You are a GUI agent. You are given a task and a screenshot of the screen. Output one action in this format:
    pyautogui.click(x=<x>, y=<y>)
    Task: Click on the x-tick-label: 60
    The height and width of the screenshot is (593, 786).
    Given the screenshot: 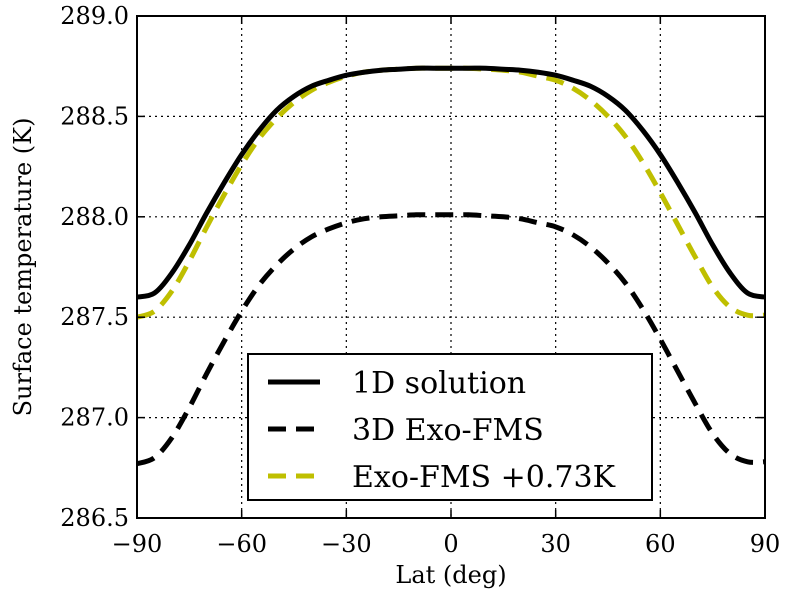 What is the action you would take?
    pyautogui.click(x=660, y=544)
    